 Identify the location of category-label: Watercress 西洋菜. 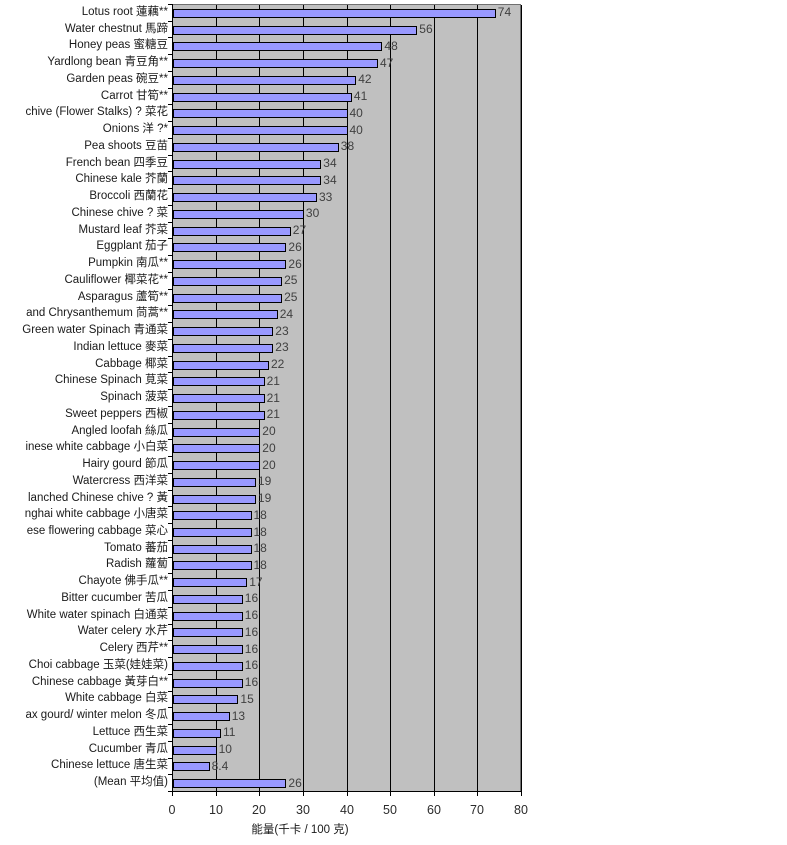
(120, 480).